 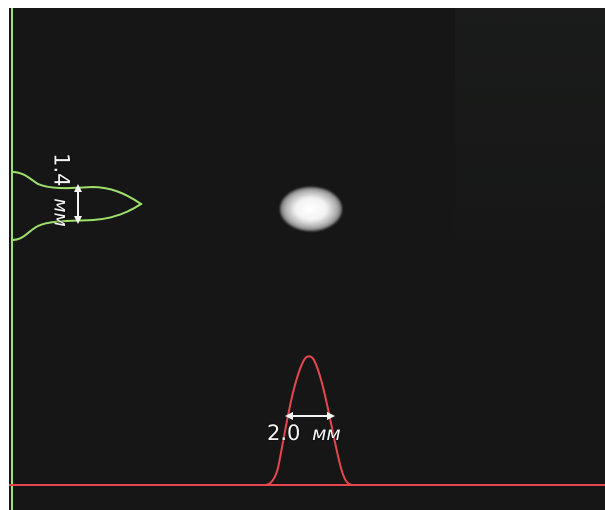 I want to click on vertical-width-value: 1.4, so click(x=61, y=170).